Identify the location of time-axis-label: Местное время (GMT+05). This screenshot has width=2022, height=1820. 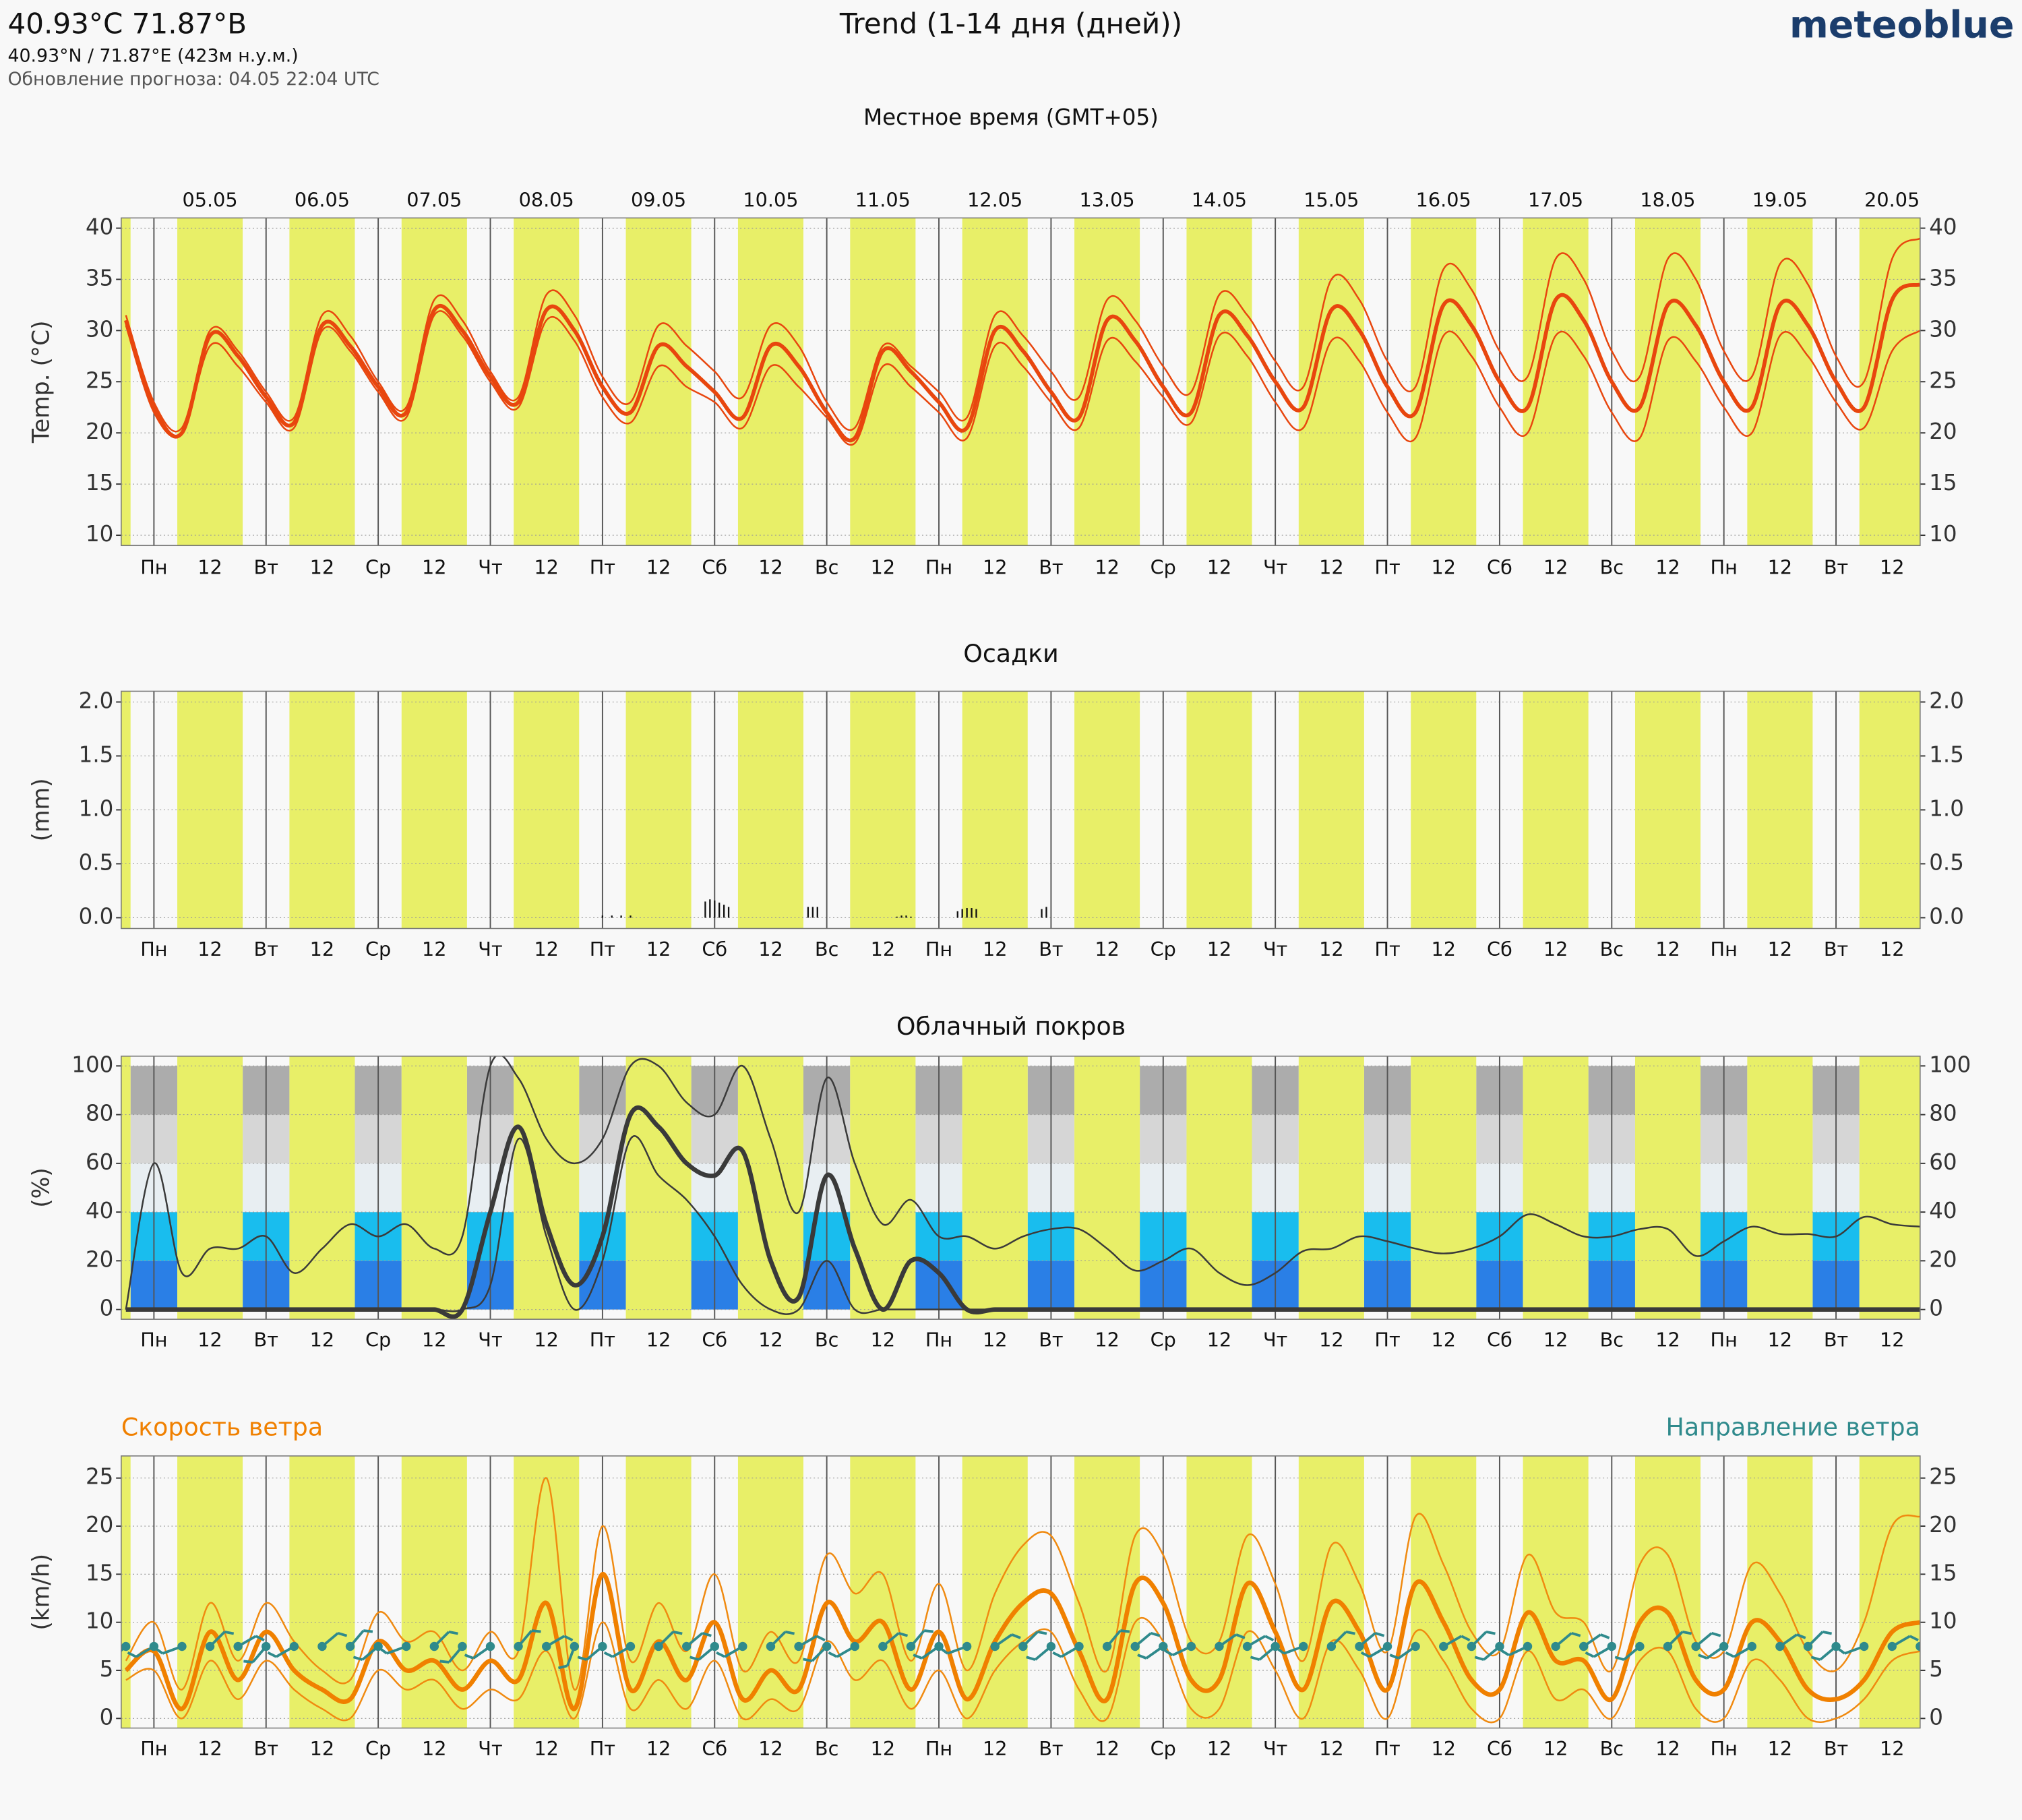
(1011, 117).